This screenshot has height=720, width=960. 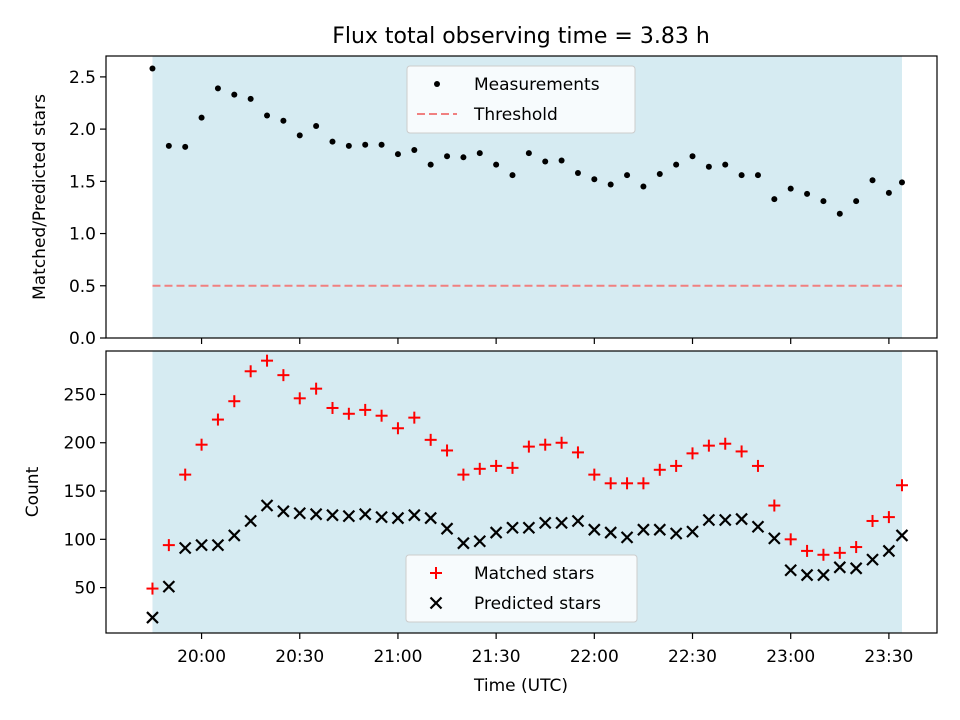 I want to click on bottom-legend: Matched stars Predicted stars, so click(x=521, y=588).